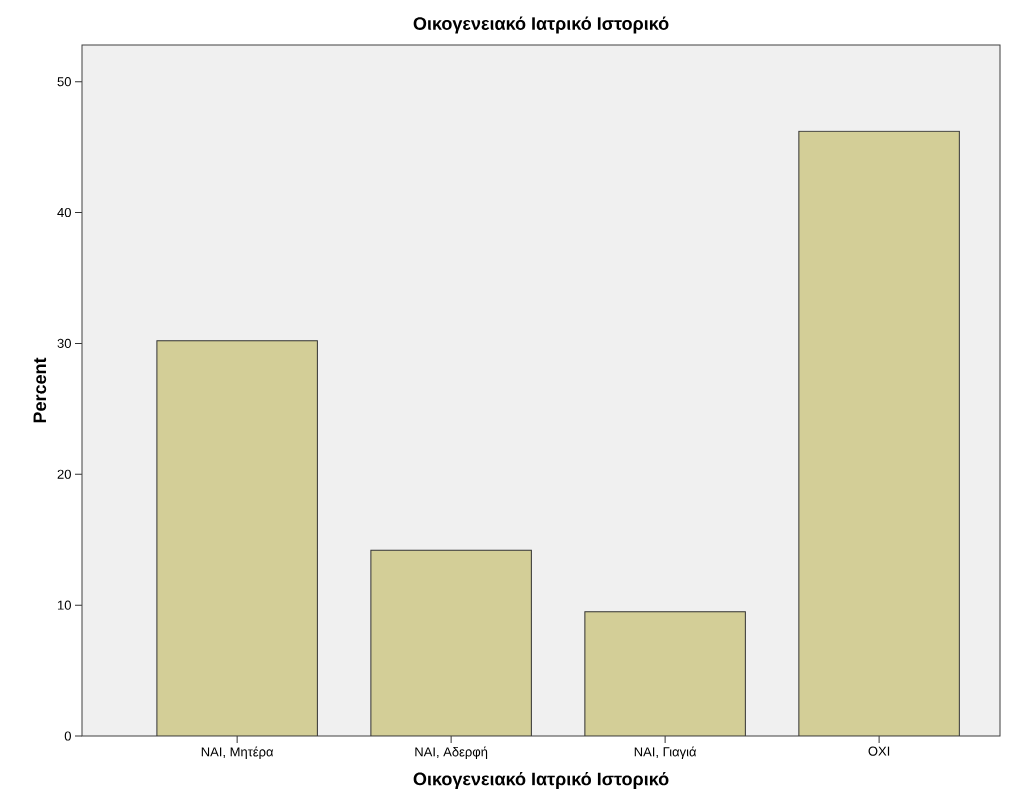  What do you see at coordinates (665, 753) in the screenshot?
I see `x-tick-label: ΝΑΙ, Γιαγιά` at bounding box center [665, 753].